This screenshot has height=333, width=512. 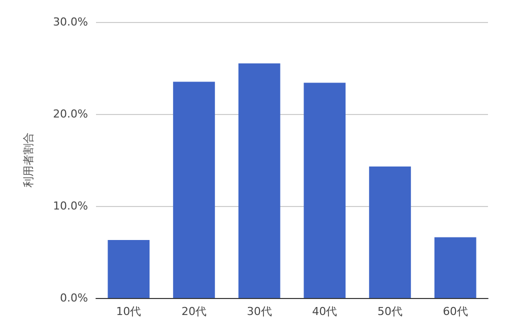 I want to click on y-tick-label: 10.0%, so click(x=70, y=206).